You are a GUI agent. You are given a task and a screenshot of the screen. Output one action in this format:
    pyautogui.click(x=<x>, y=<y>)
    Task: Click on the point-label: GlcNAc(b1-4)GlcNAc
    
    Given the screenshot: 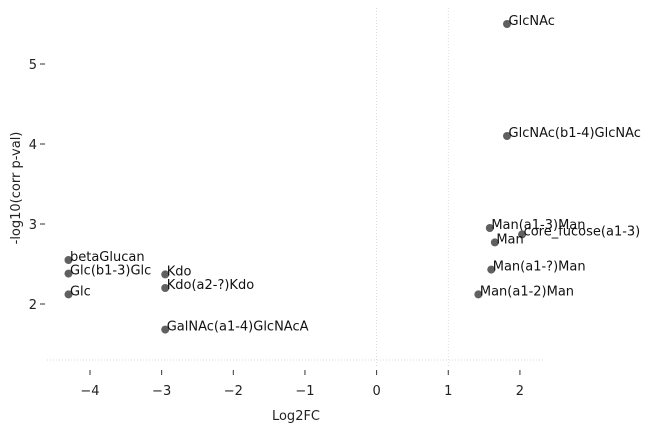 What is the action you would take?
    pyautogui.click(x=575, y=133)
    